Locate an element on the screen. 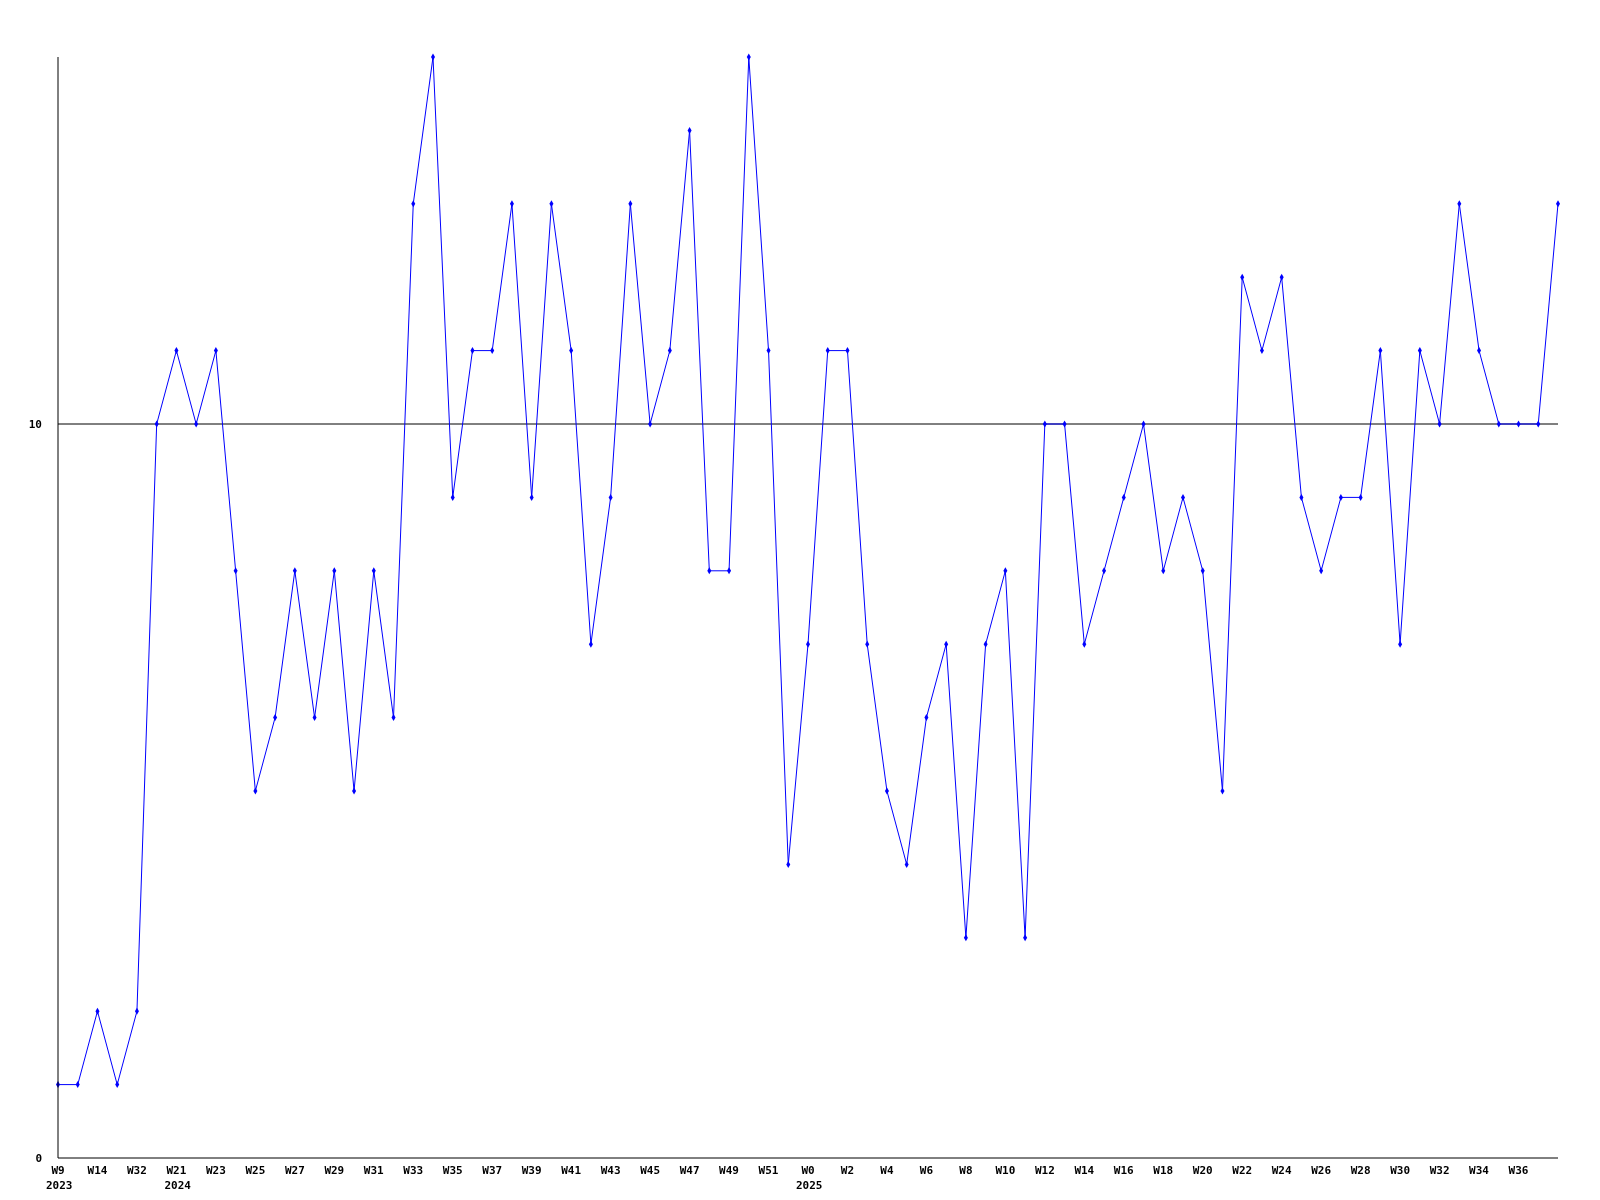 The height and width of the screenshot is (1200, 1600). x-tick-label: W6 is located at coordinates (926, 1170).